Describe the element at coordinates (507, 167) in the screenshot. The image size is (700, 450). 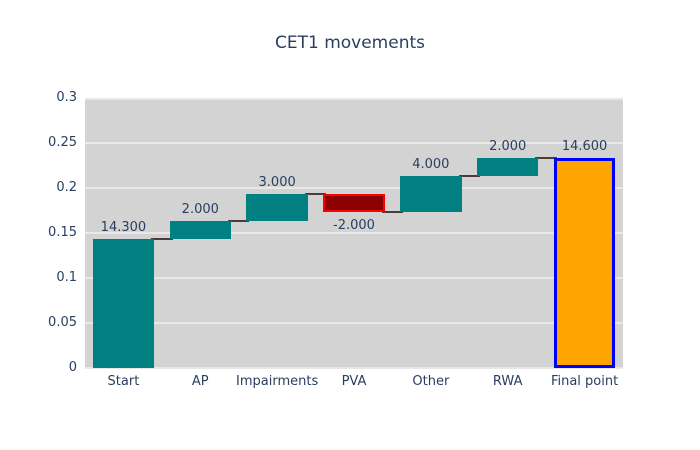
I see `bar-rwa` at that location.